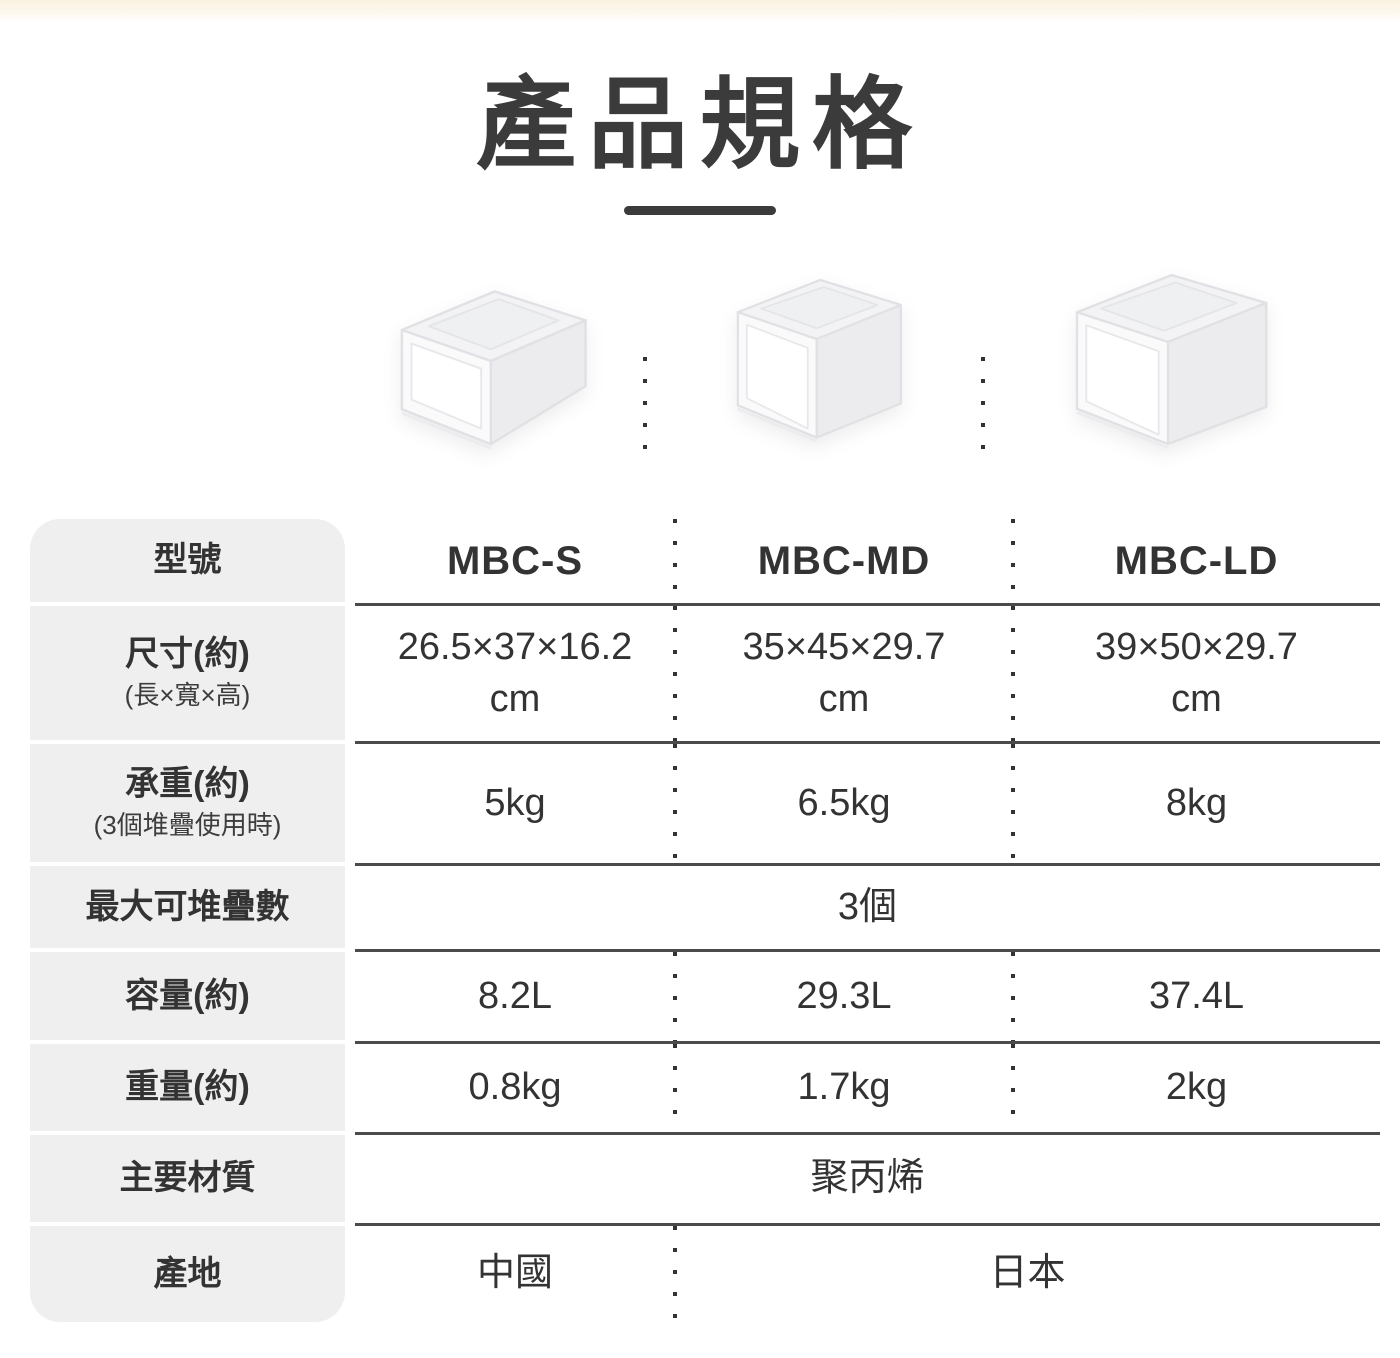 Image resolution: width=1400 pixels, height=1358 pixels. What do you see at coordinates (700, 11) in the screenshot?
I see `top-cream-band` at bounding box center [700, 11].